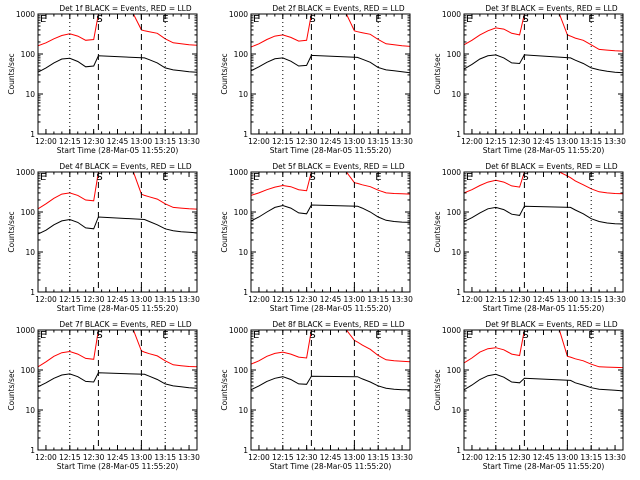  I want to click on chart-title: Det 5f BLACK = Events, RED = LLD, so click(338, 166).